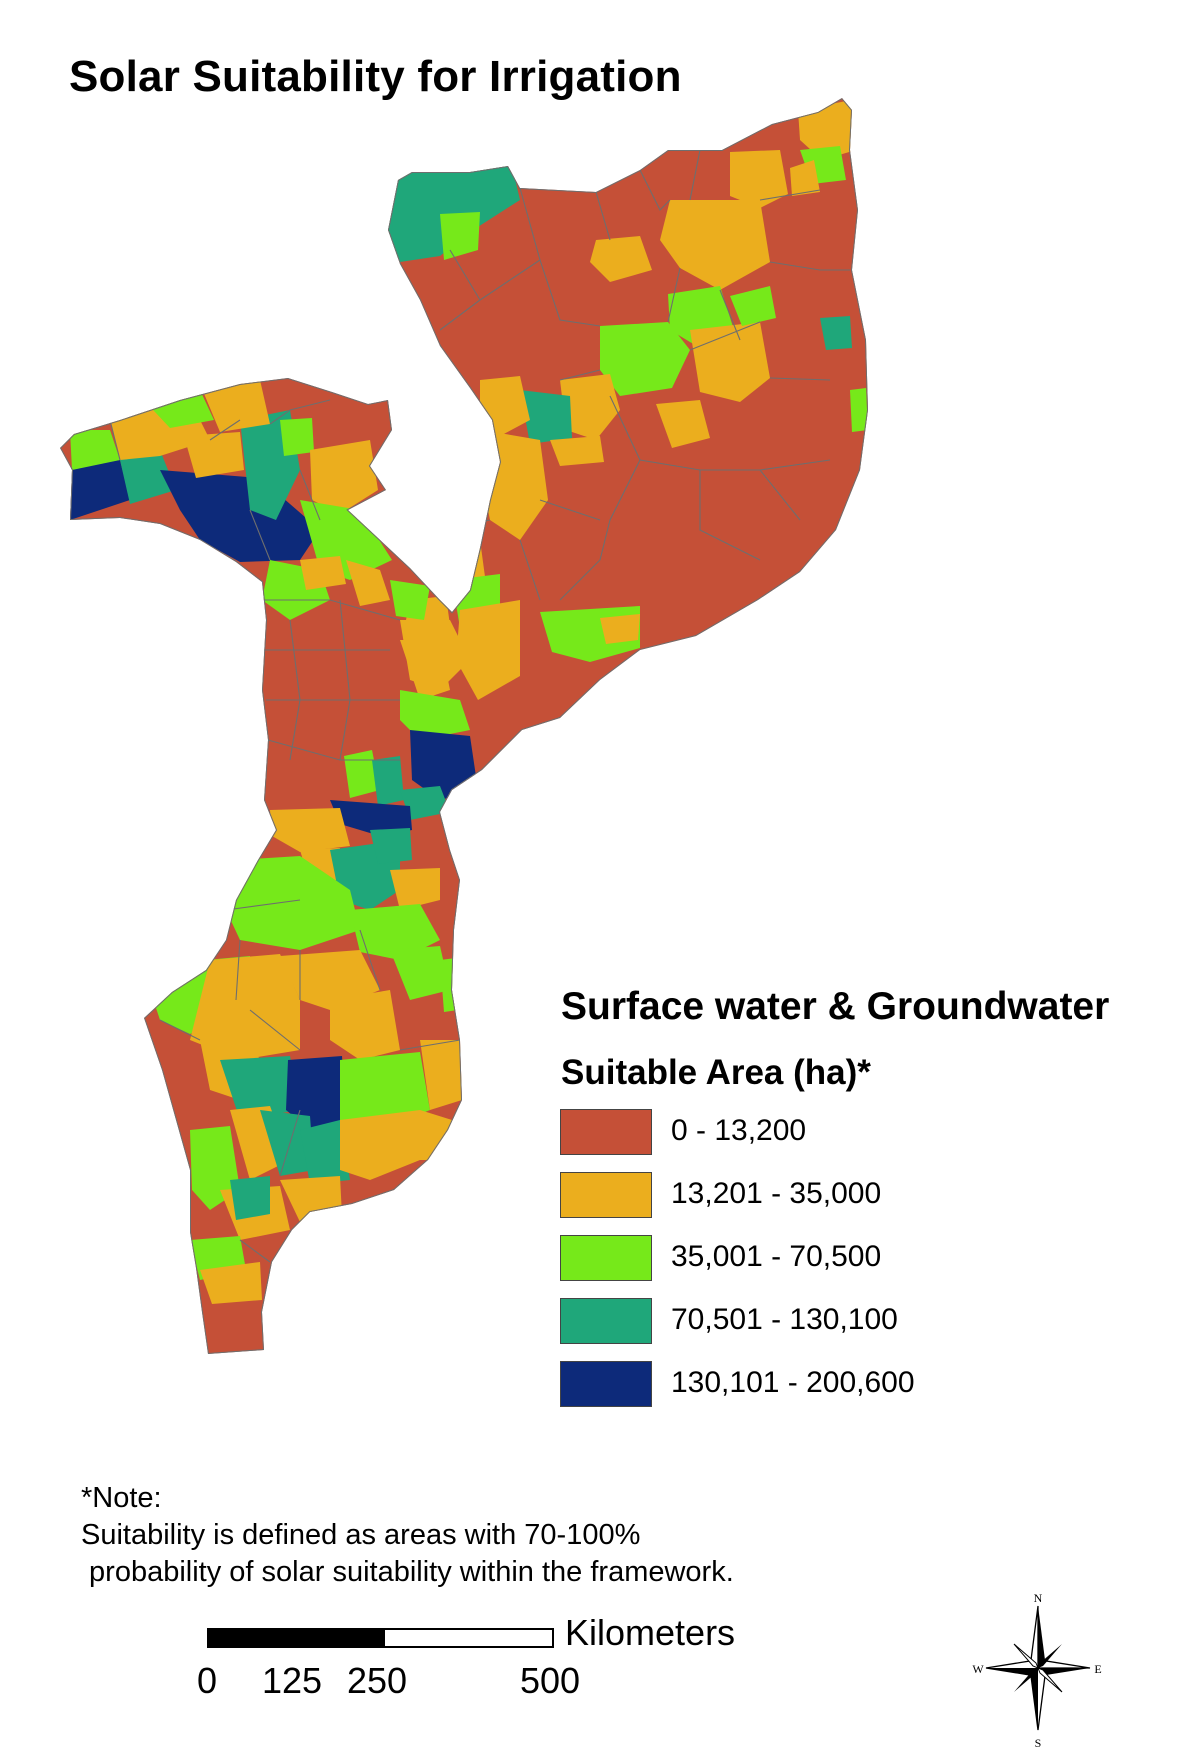 This screenshot has width=1200, height=1757. Describe the element at coordinates (121, 1498) in the screenshot. I see `note-heading: *Note:` at that location.